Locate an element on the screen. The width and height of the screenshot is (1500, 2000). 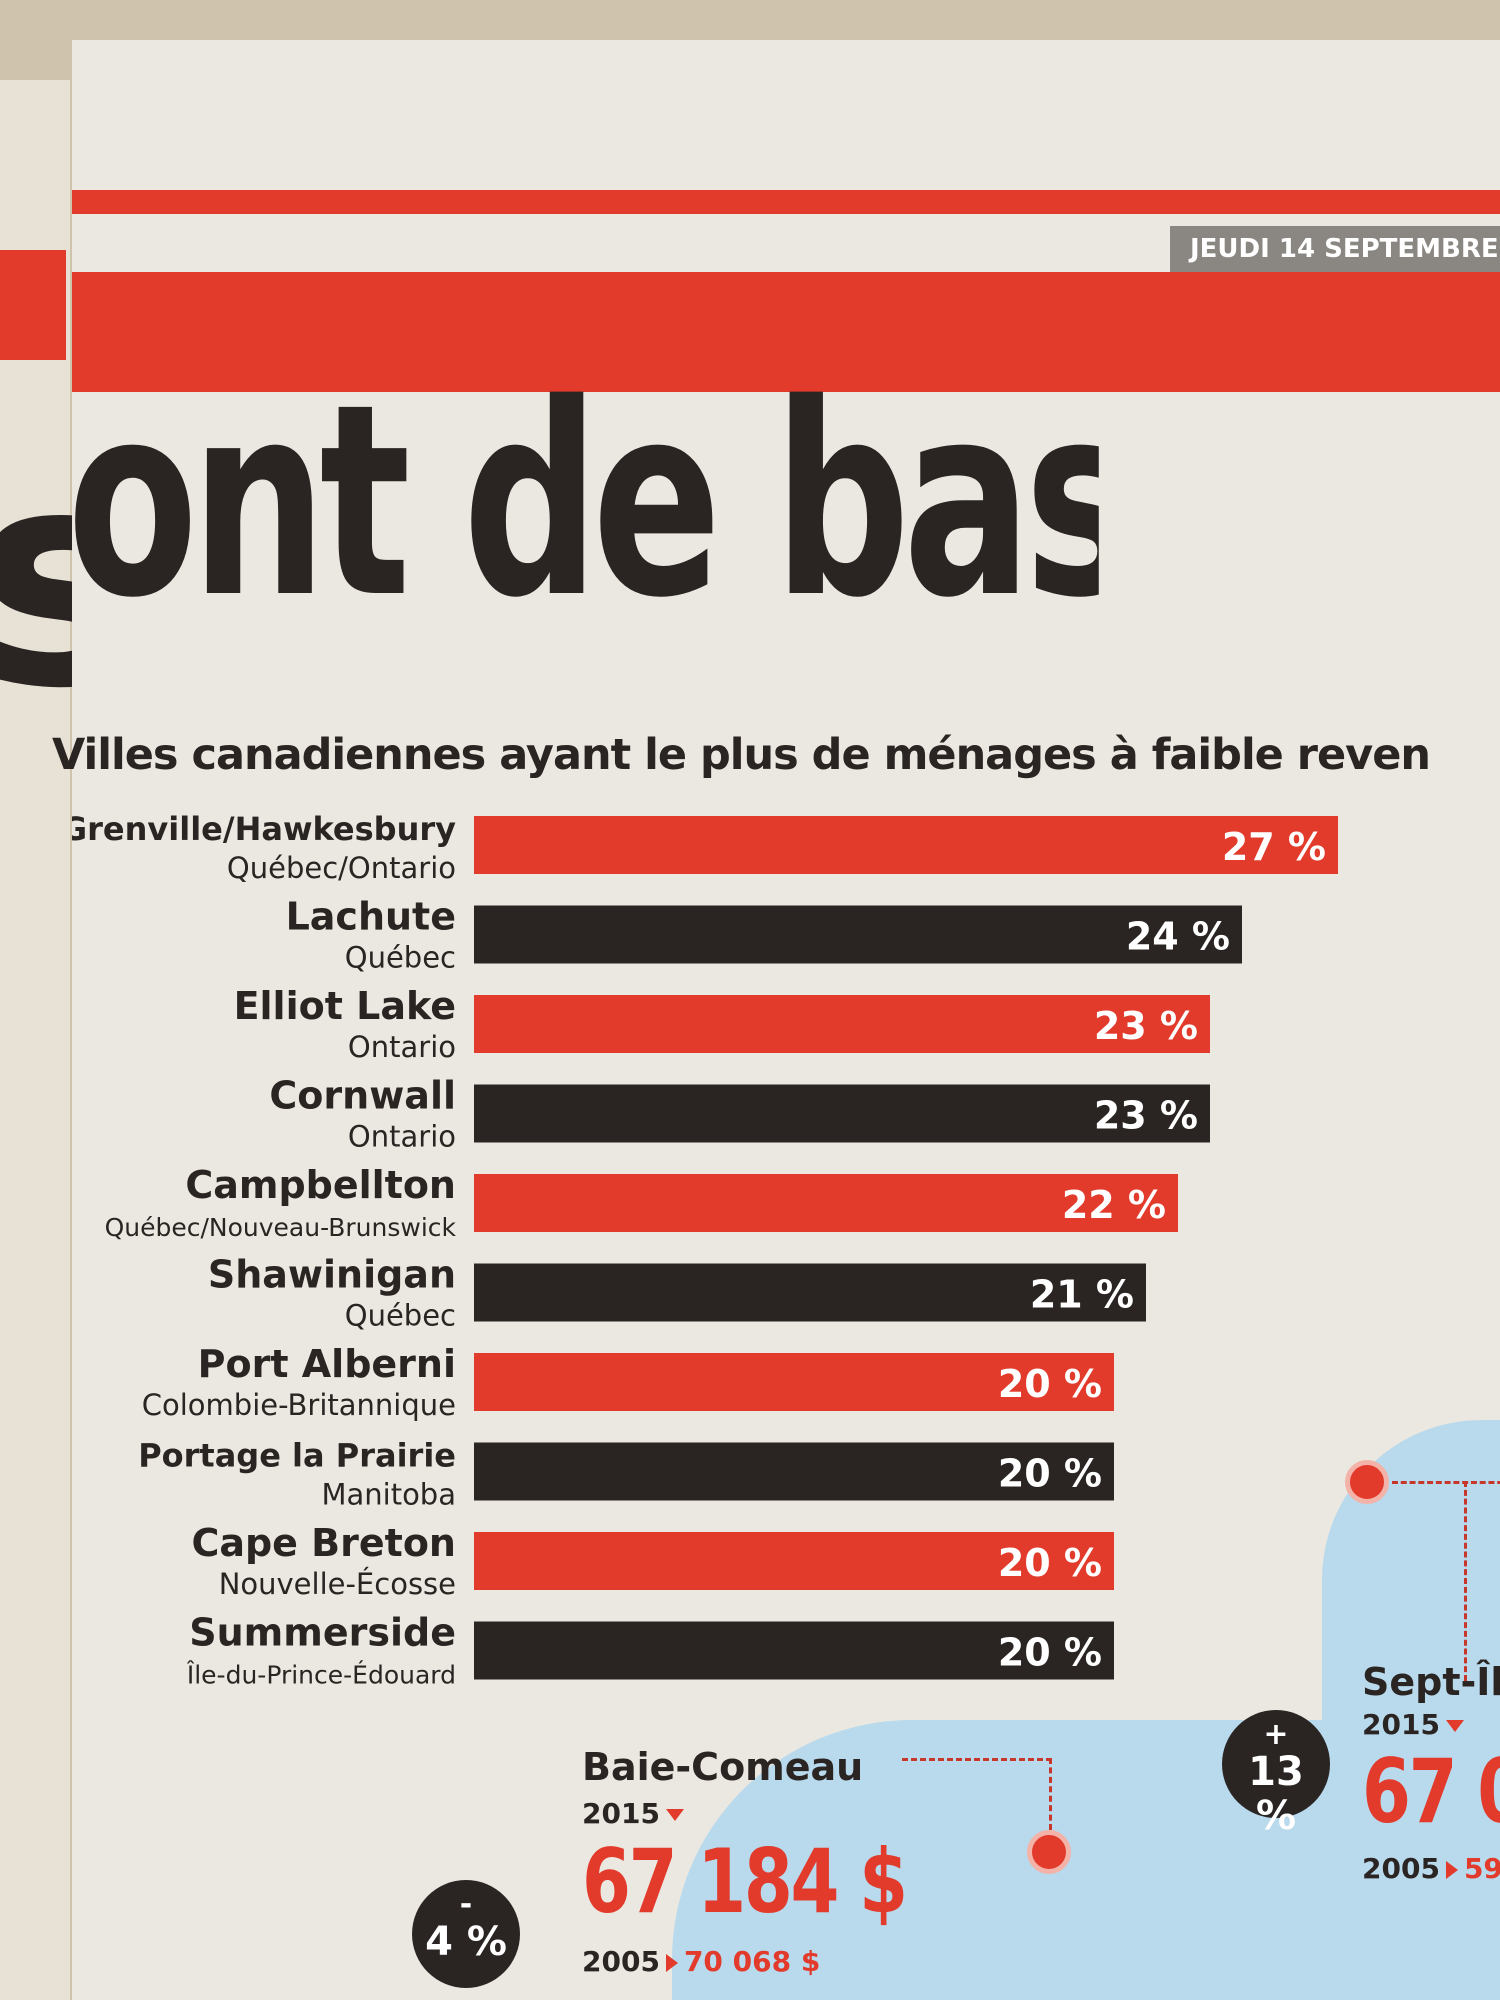
sept-iles-prev: 2005 59 is located at coordinates (1431, 1868).